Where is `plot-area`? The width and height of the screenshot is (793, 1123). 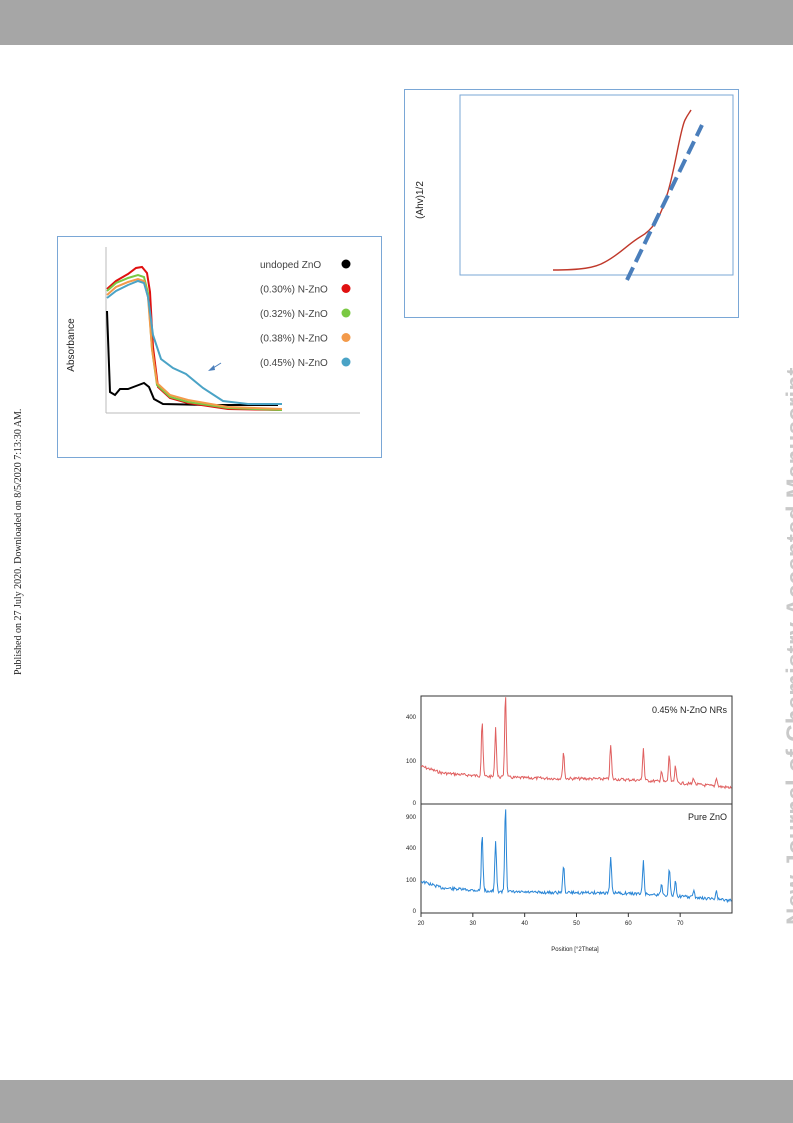
plot-area is located at coordinates (596, 185).